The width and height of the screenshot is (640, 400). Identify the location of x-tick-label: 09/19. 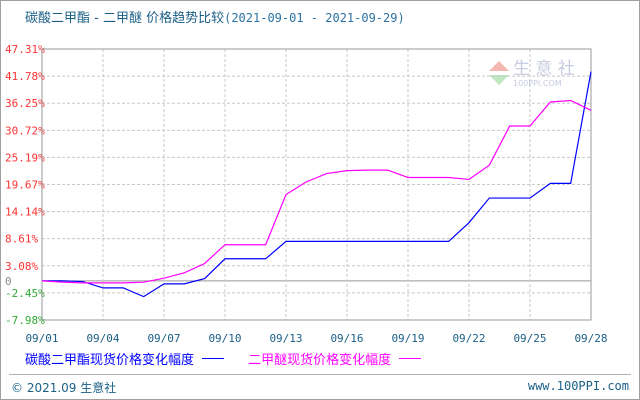
(407, 338).